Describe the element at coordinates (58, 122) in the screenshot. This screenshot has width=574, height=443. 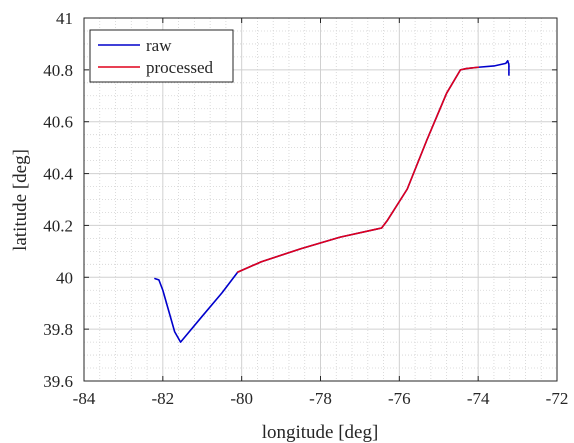
I see `y-tick-label: 40.6` at that location.